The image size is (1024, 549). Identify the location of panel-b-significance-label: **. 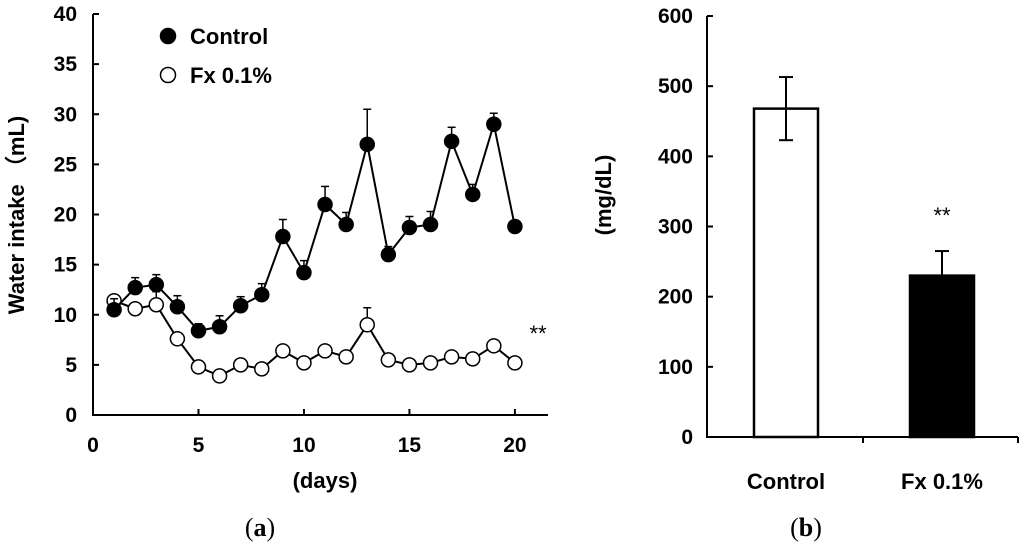
(942, 215).